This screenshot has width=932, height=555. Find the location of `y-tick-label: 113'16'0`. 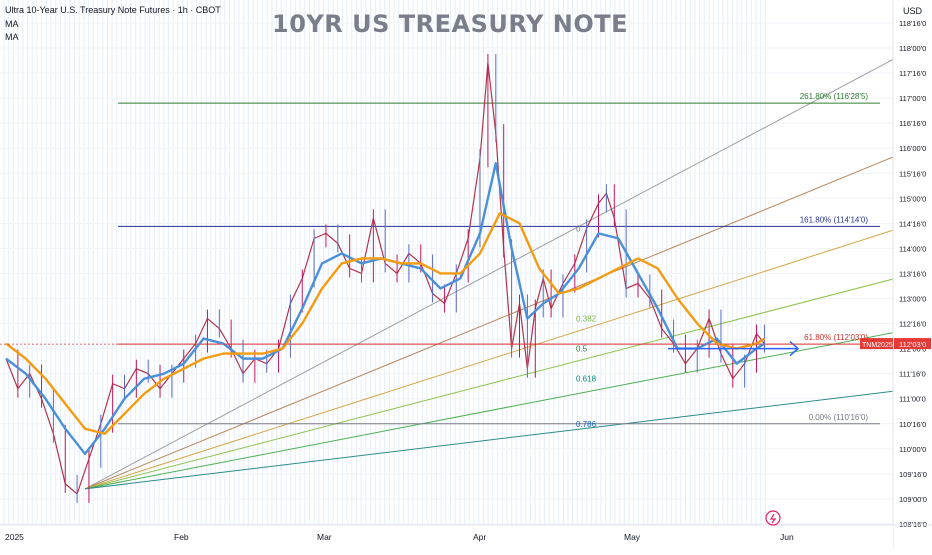

y-tick-label: 113'16'0 is located at coordinates (912, 273).